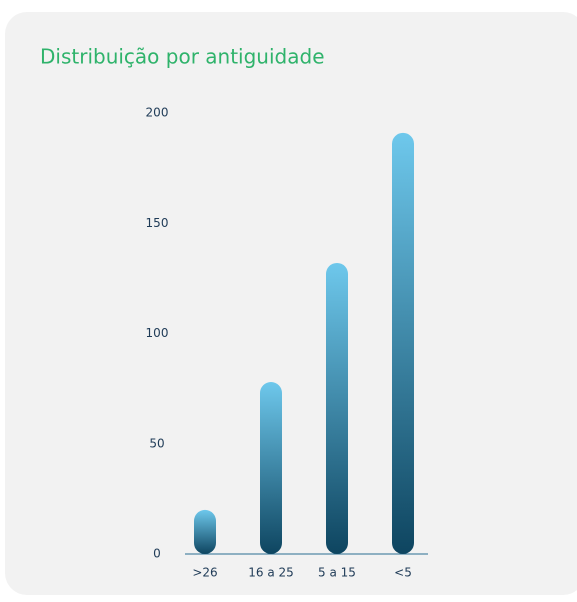  Describe the element at coordinates (157, 554) in the screenshot. I see `y-tick-label: 0` at that location.